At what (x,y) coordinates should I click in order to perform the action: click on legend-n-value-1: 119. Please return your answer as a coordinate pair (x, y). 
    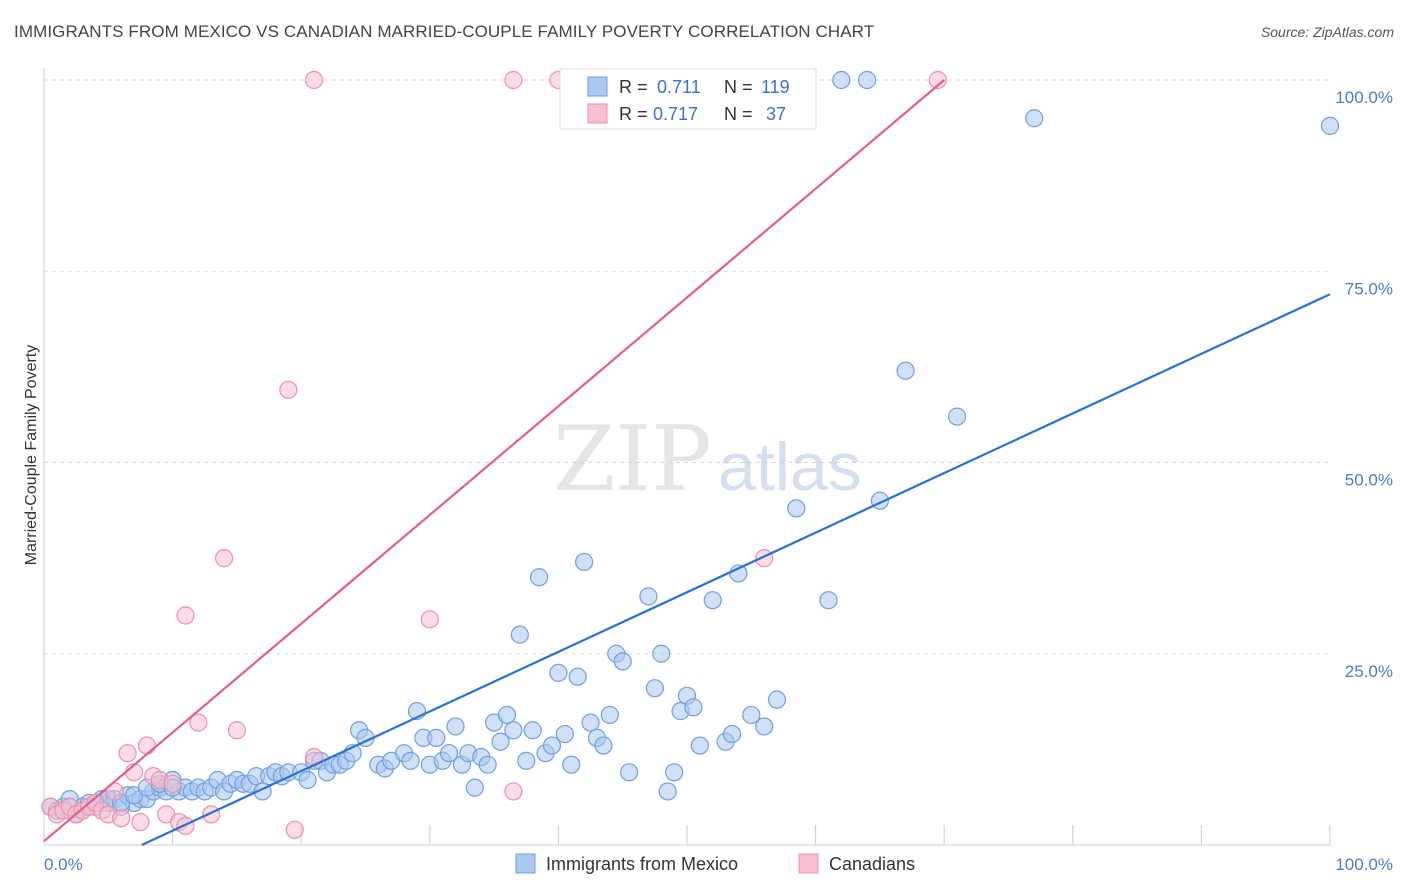
    Looking at the image, I should click on (775, 87).